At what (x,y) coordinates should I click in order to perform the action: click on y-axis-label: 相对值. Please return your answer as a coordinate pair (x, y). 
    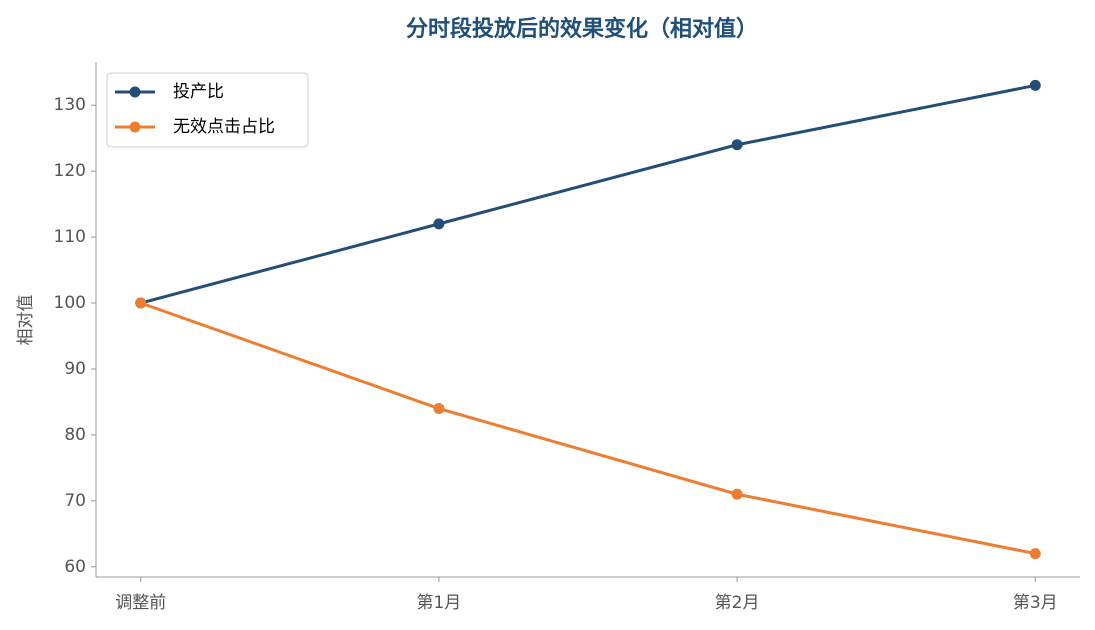
    Looking at the image, I should click on (26, 320).